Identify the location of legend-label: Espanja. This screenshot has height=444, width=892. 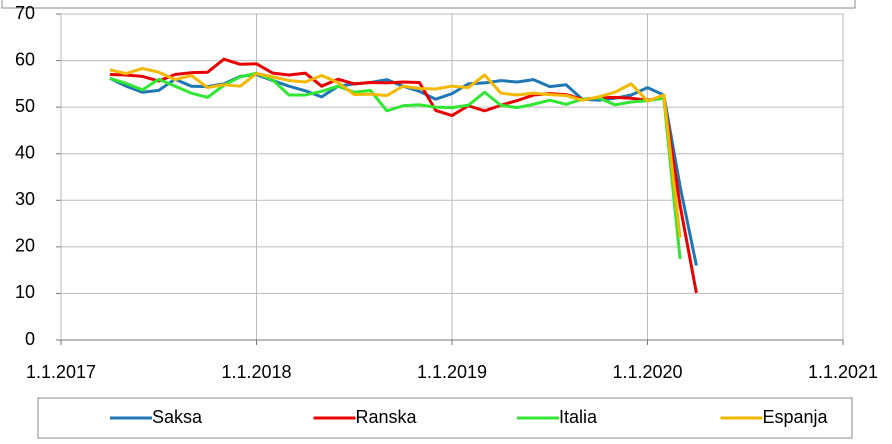
(796, 417).